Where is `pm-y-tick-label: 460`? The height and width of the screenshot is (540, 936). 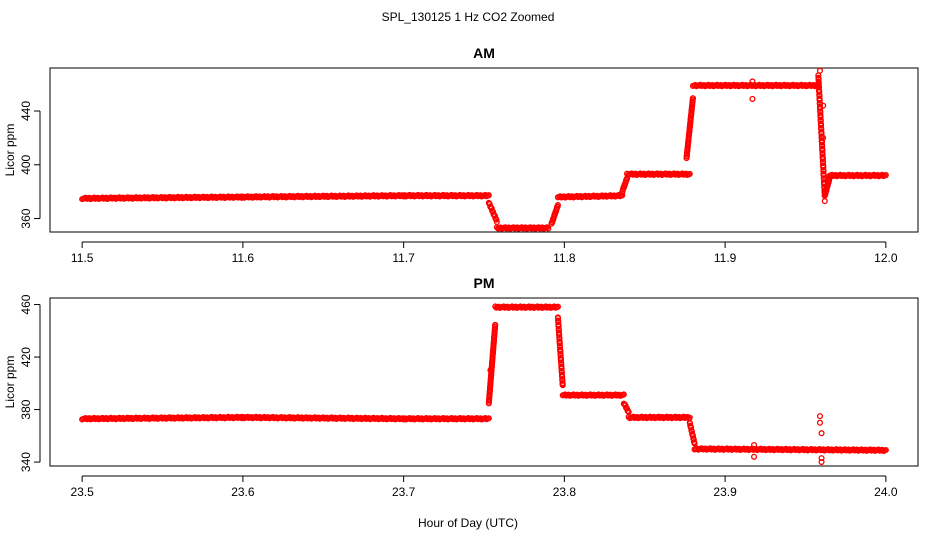 pm-y-tick-label: 460 is located at coordinates (26, 304).